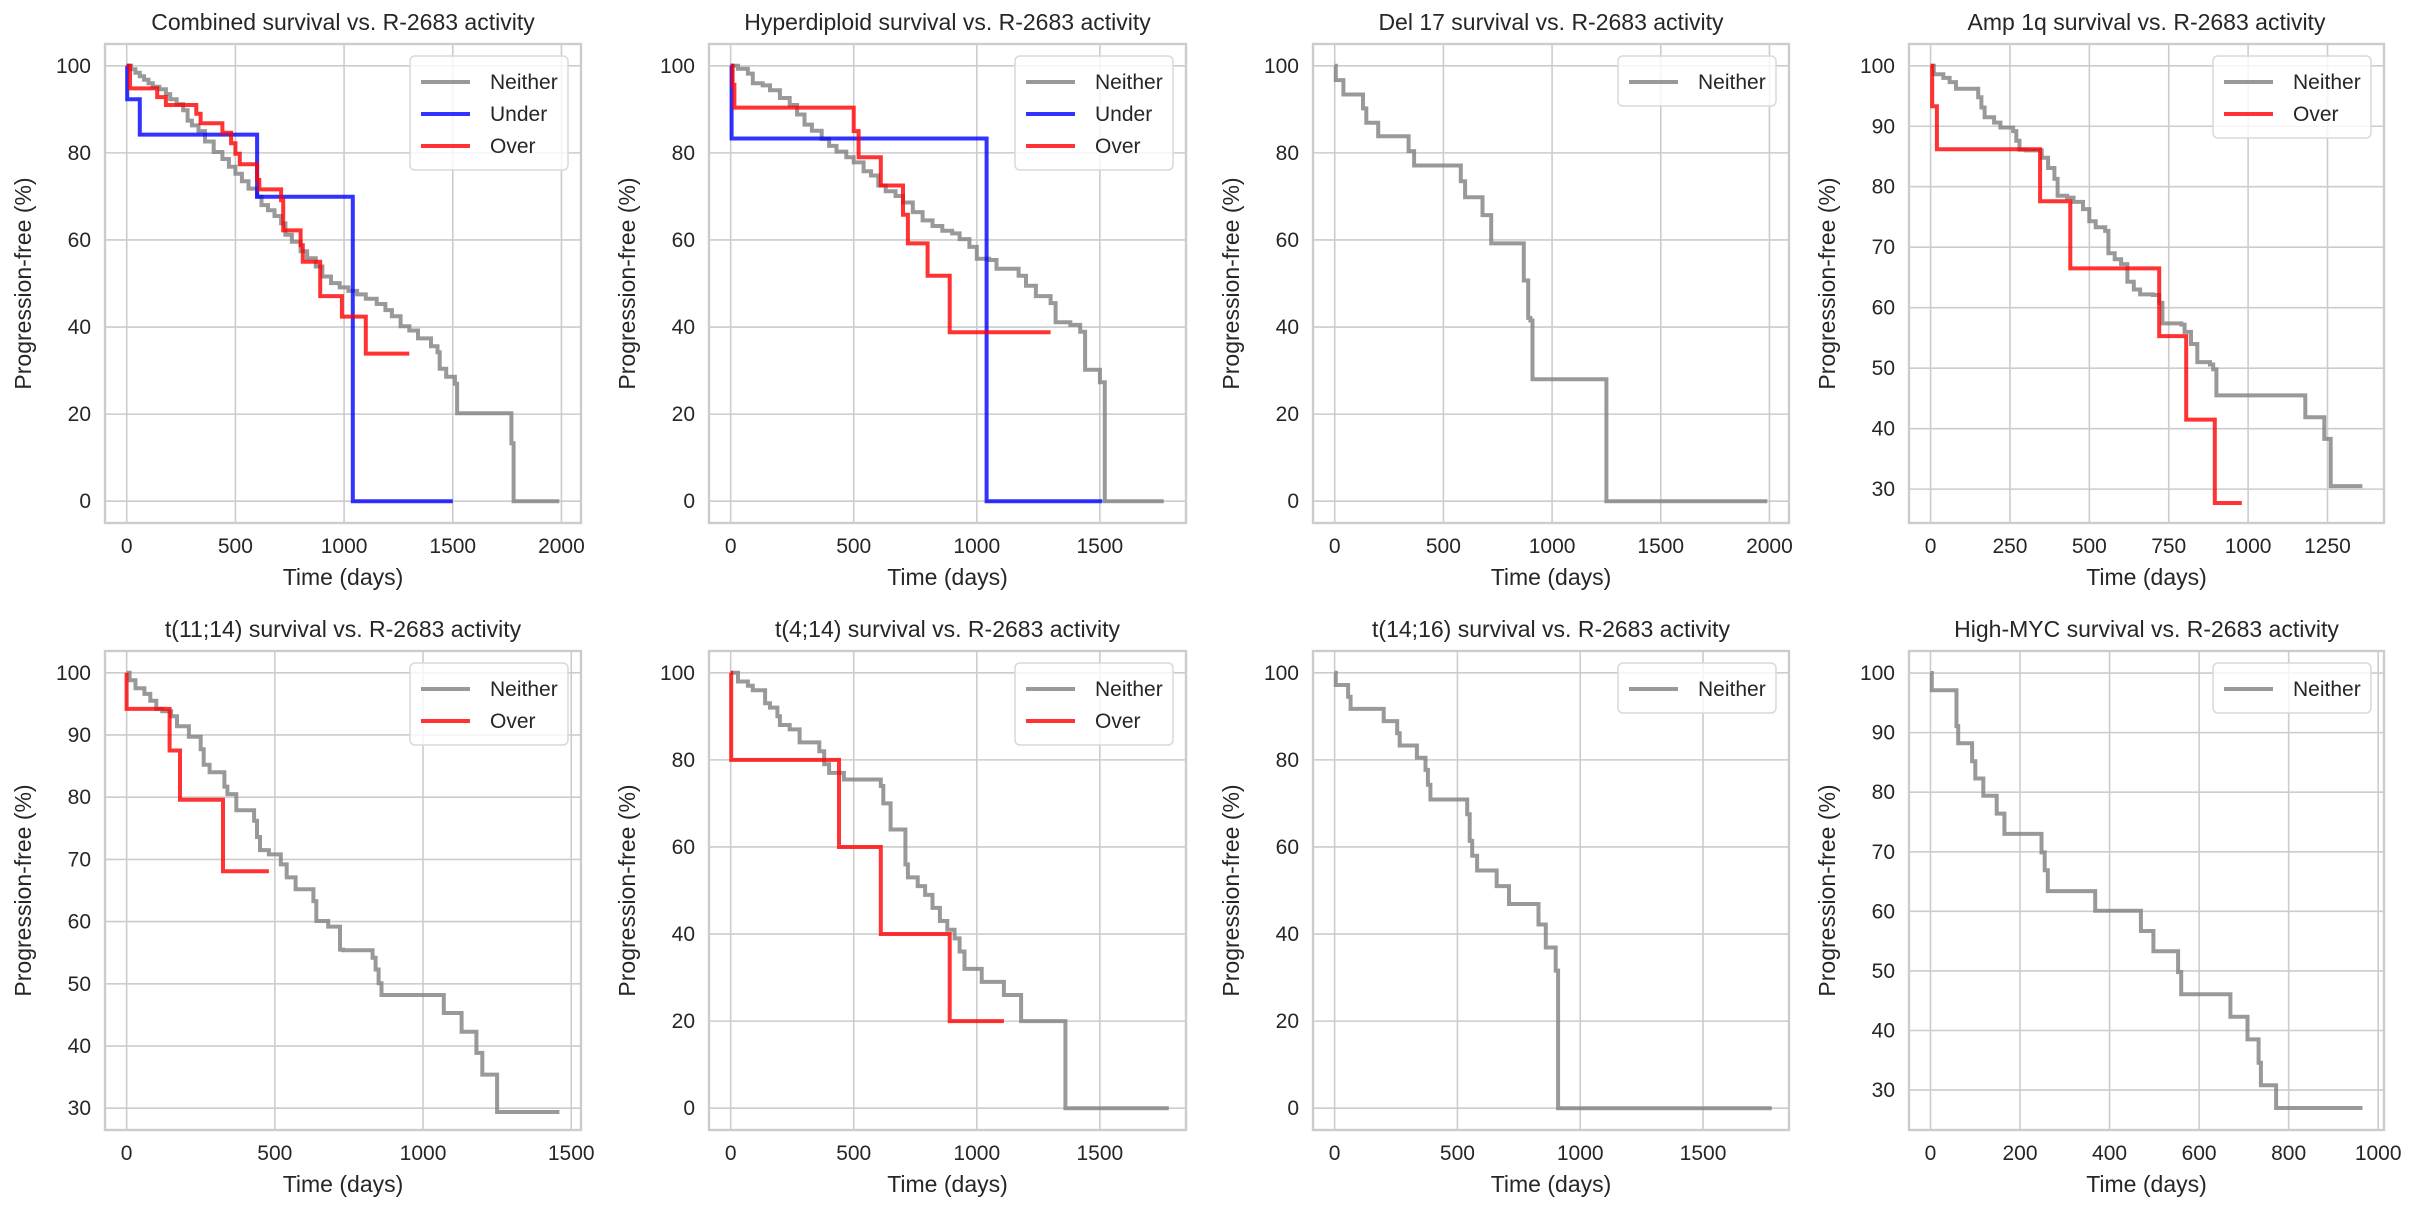 The image size is (2418, 1218). I want to click on chart-title: t(4;14) survival vs. R-2683 activity, so click(948, 629).